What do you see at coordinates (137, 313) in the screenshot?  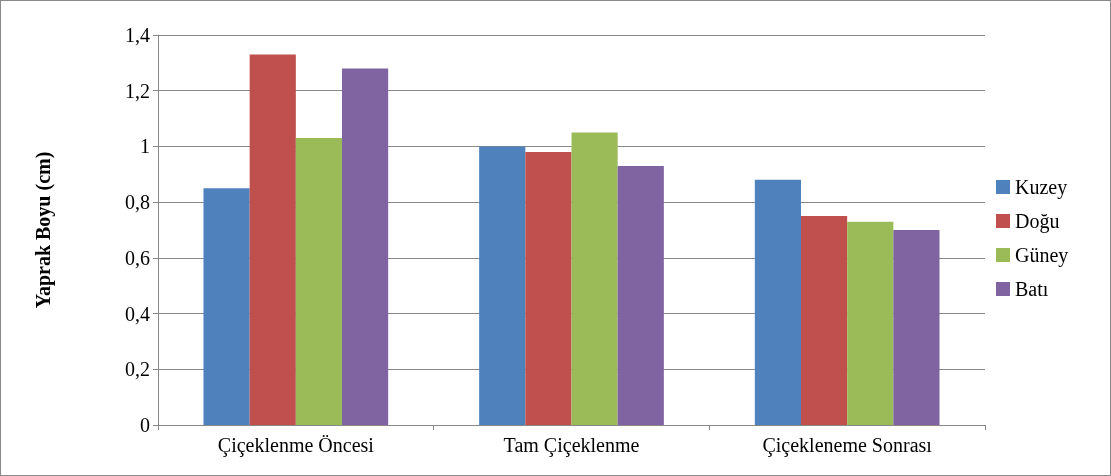 I see `y-tick-label: 0,4` at bounding box center [137, 313].